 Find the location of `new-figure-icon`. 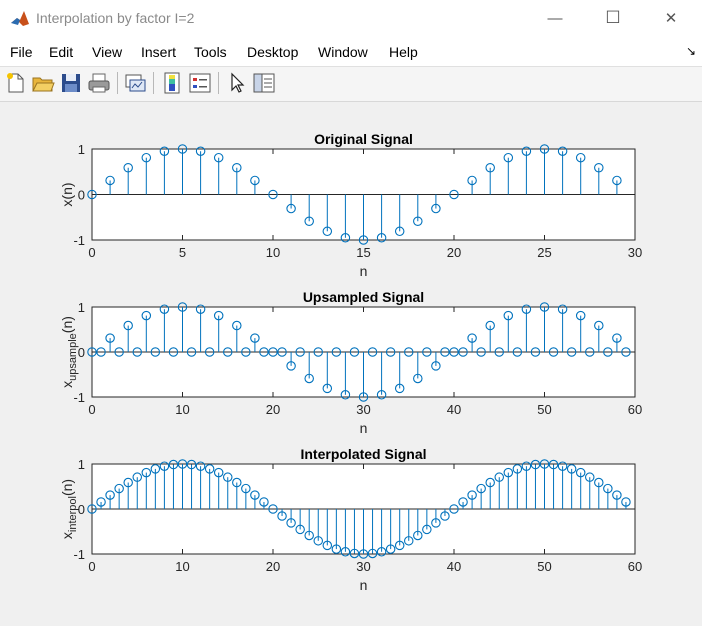

new-figure-icon is located at coordinates (16, 83).